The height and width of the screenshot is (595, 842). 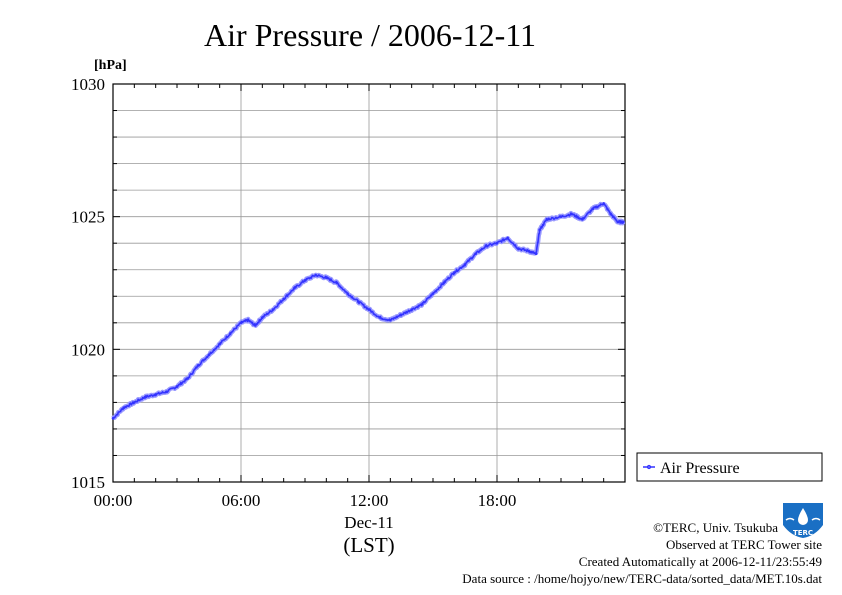 What do you see at coordinates (88, 283) in the screenshot?
I see `y-tick-labels: 1015 1020 1025 1030` at bounding box center [88, 283].